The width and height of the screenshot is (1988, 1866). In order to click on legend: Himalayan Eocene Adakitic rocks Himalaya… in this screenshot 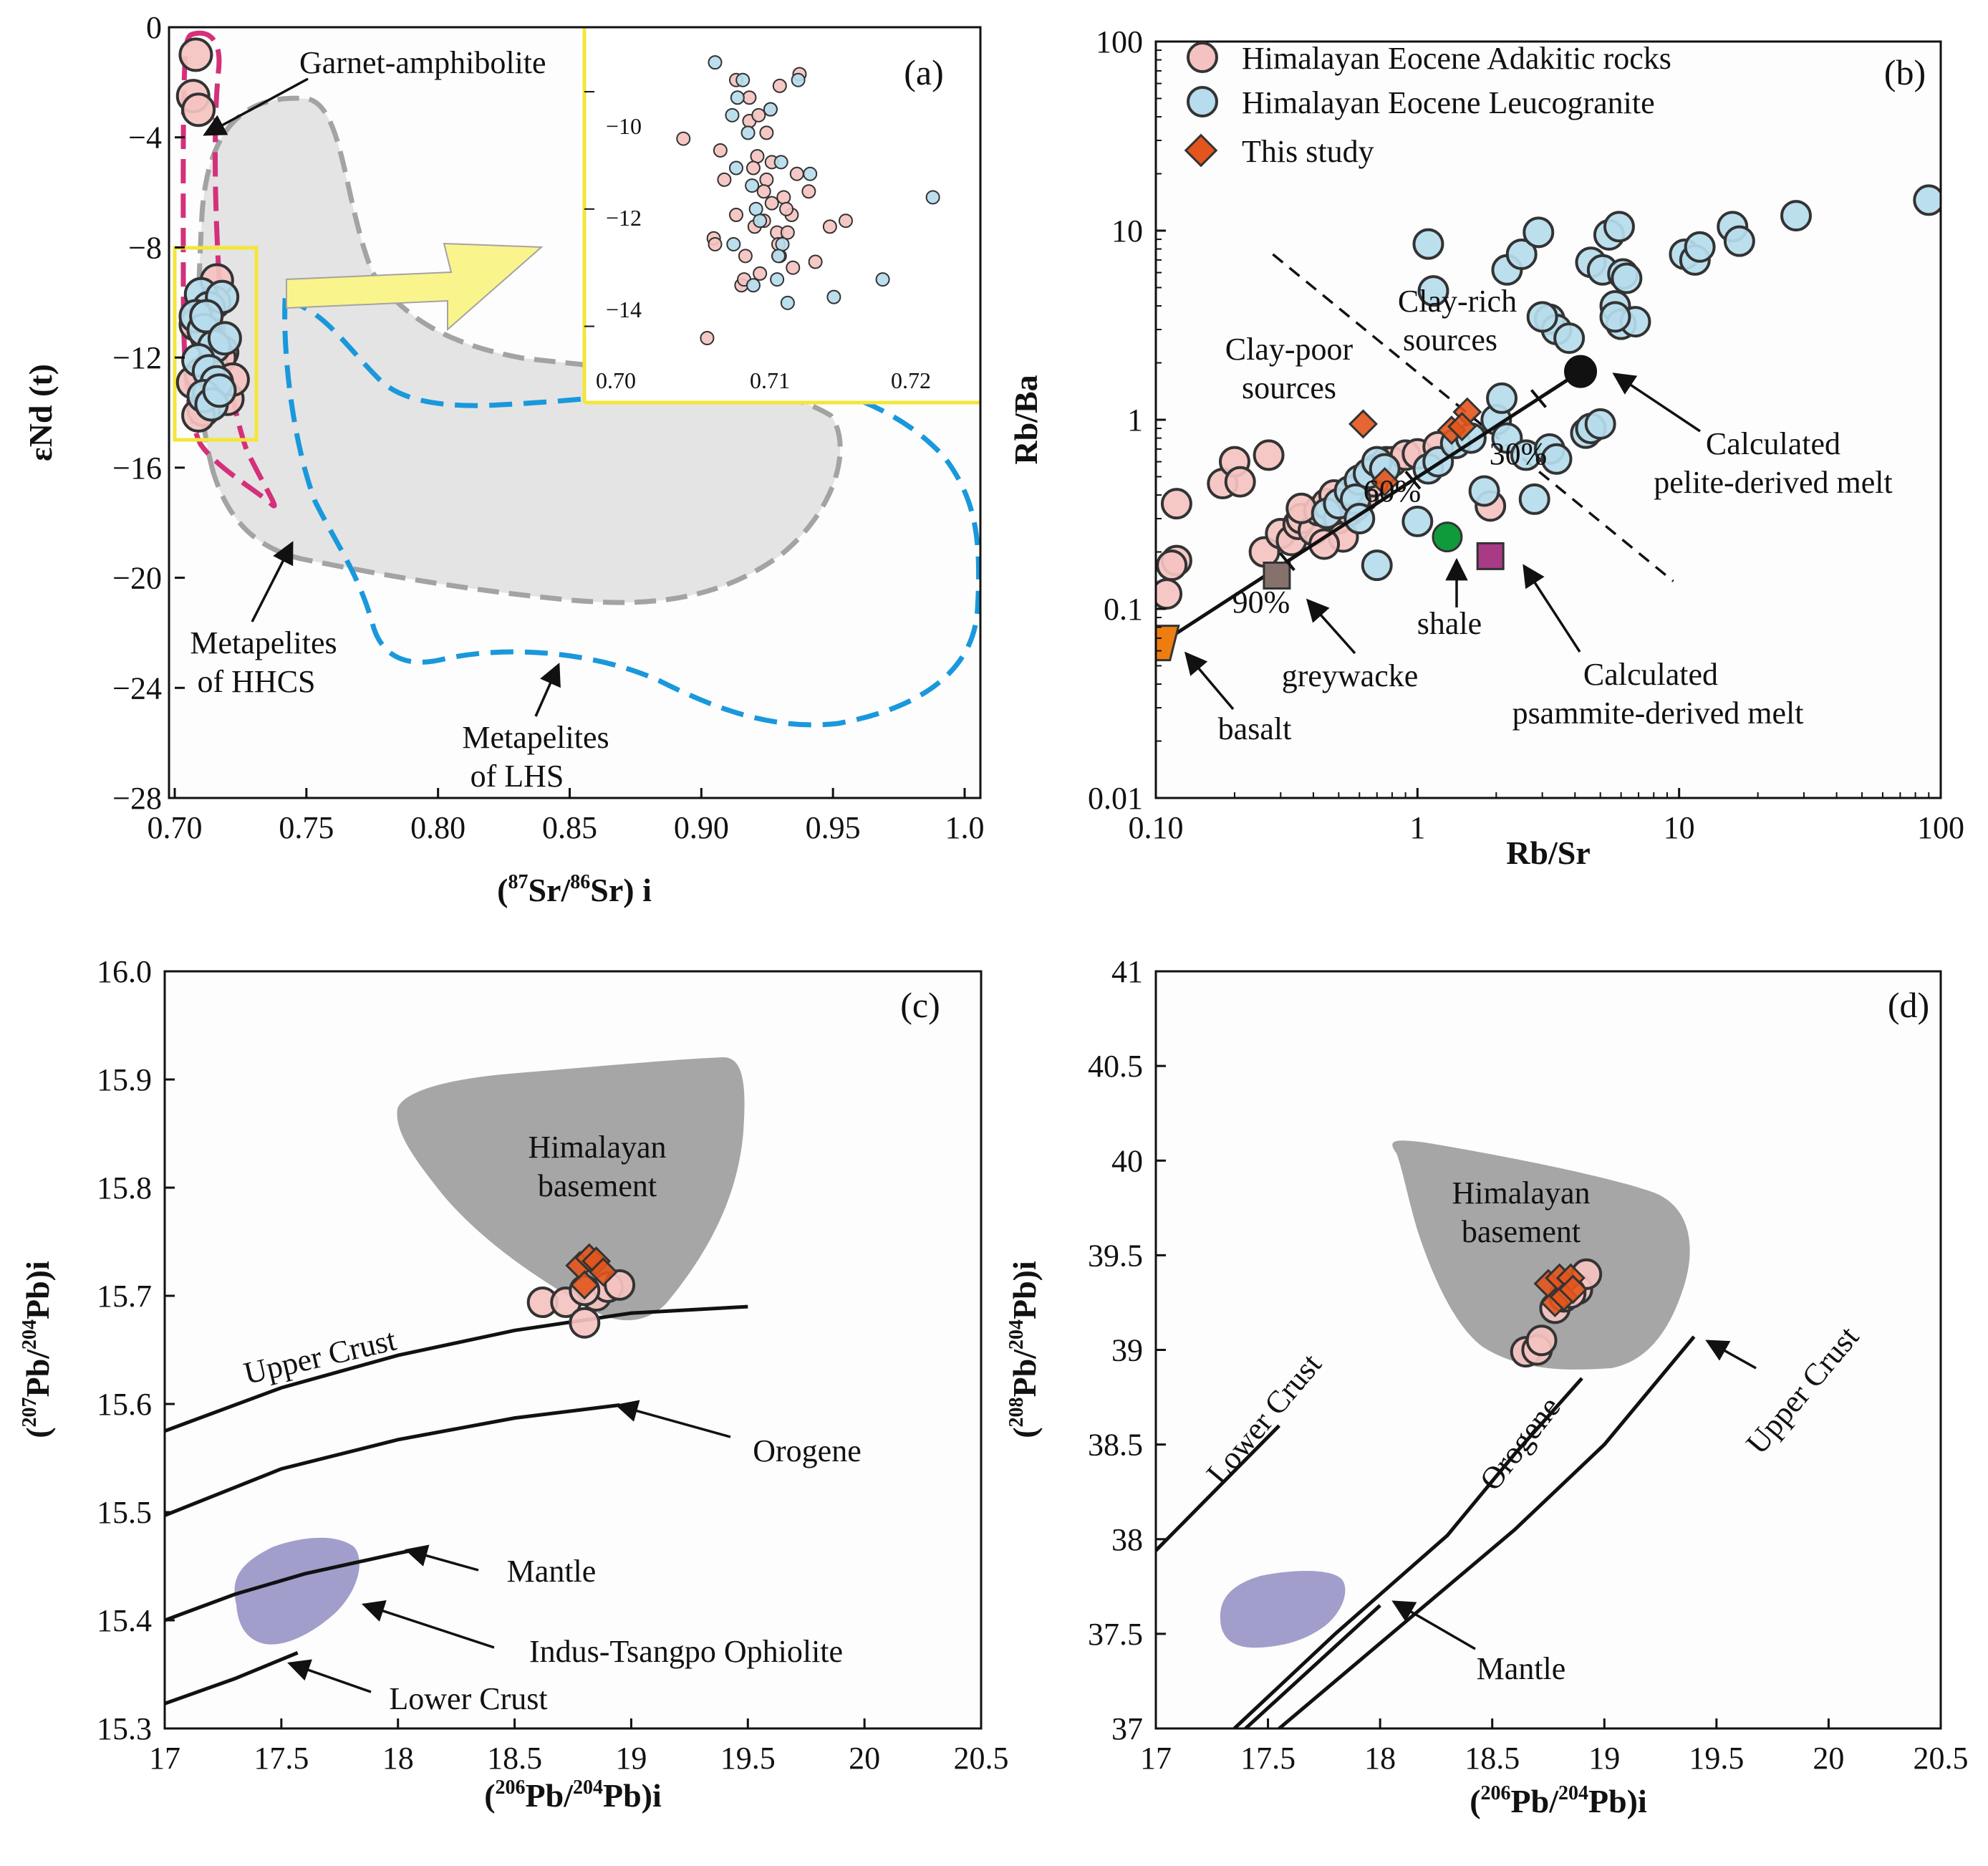, I will do `click(1427, 105)`.